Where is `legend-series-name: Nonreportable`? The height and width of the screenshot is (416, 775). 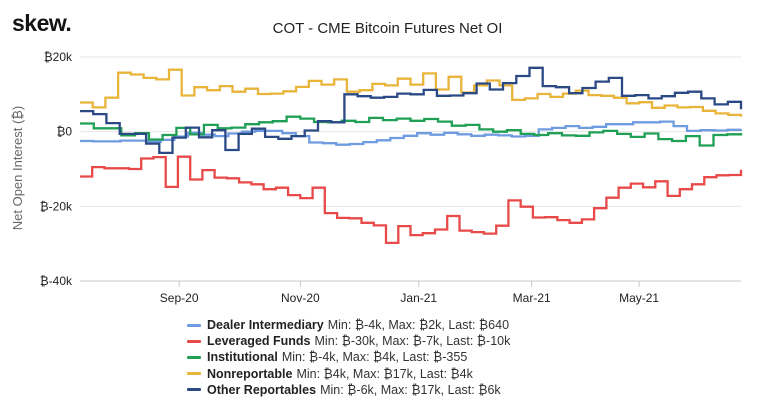 legend-series-name: Nonreportable is located at coordinates (250, 373).